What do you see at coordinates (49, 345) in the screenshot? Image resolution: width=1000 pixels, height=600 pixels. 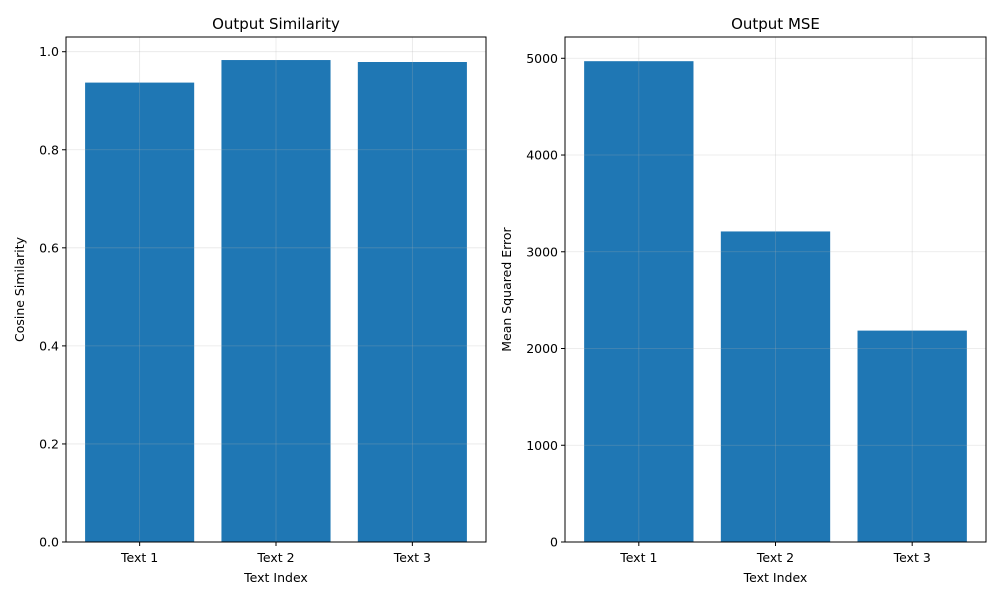 I see `y-tick-label: 0.4` at bounding box center [49, 345].